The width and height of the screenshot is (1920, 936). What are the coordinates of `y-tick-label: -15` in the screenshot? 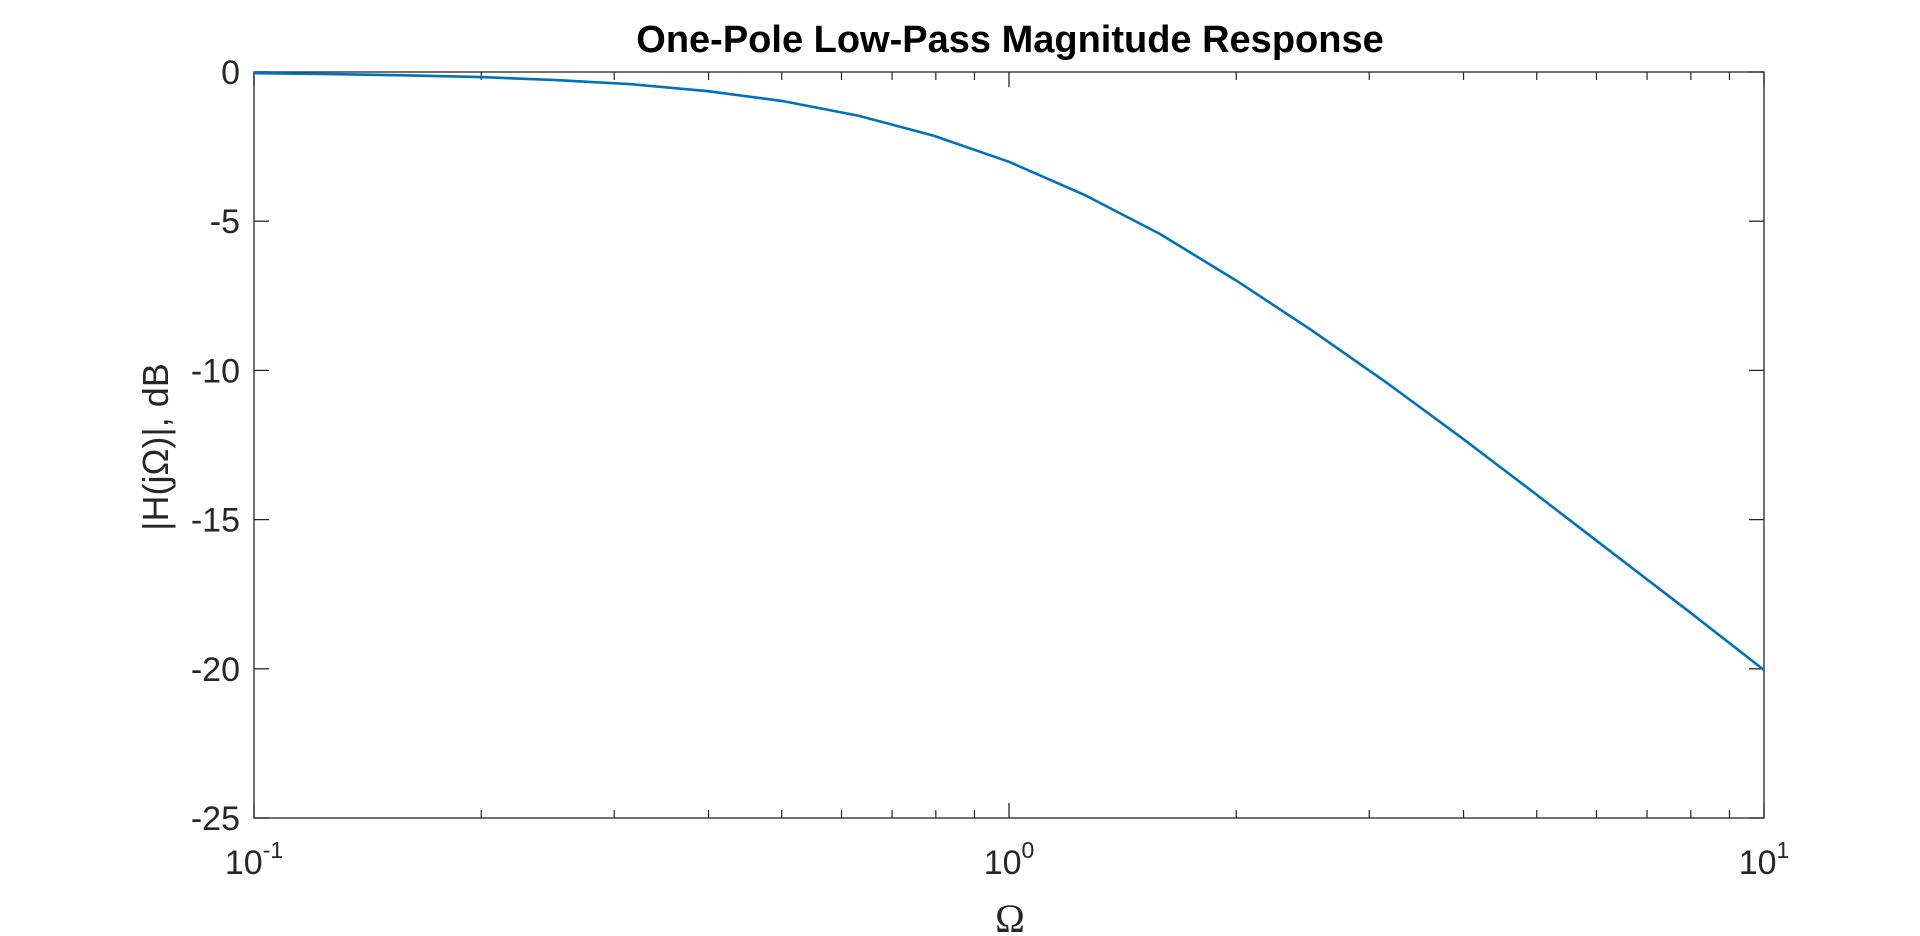 It's located at (215, 521).